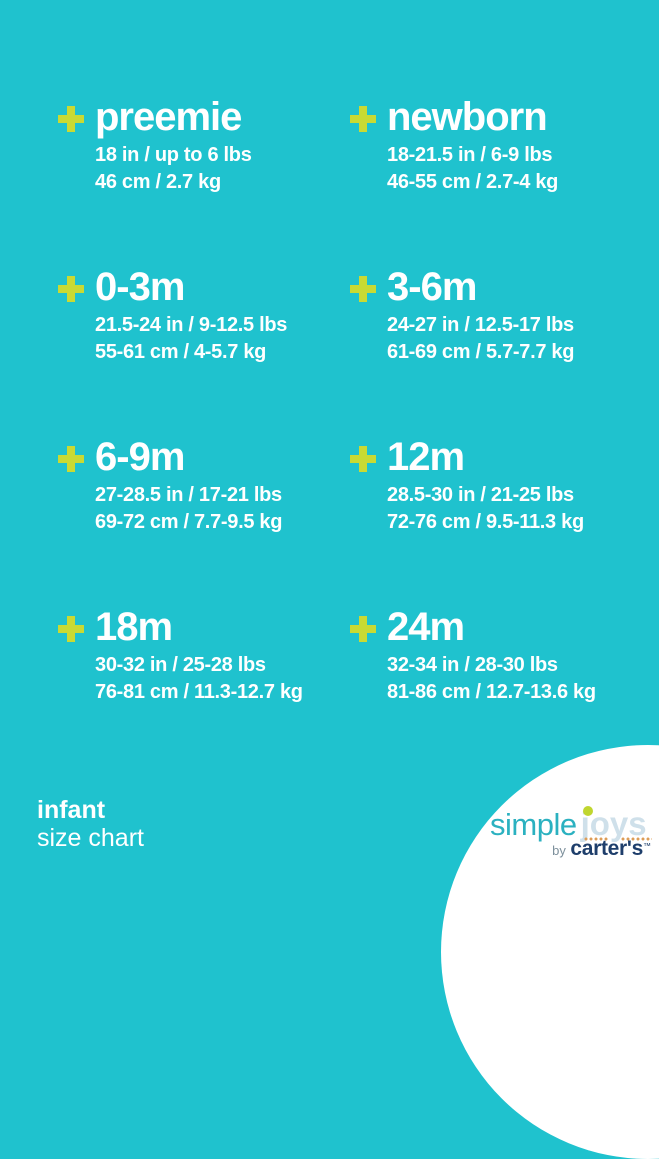 This screenshot has width=659, height=1159. Describe the element at coordinates (595, 839) in the screenshot. I see `dotted-underline-left` at that location.